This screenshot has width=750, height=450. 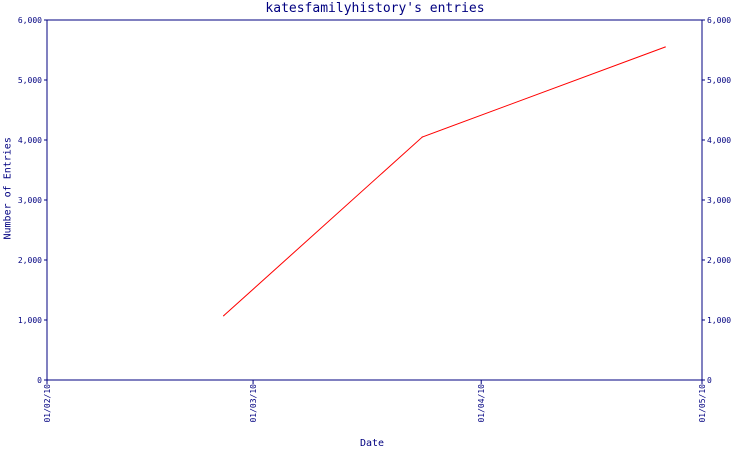 I want to click on x-tick-label: 01/04/10, so click(x=481, y=403).